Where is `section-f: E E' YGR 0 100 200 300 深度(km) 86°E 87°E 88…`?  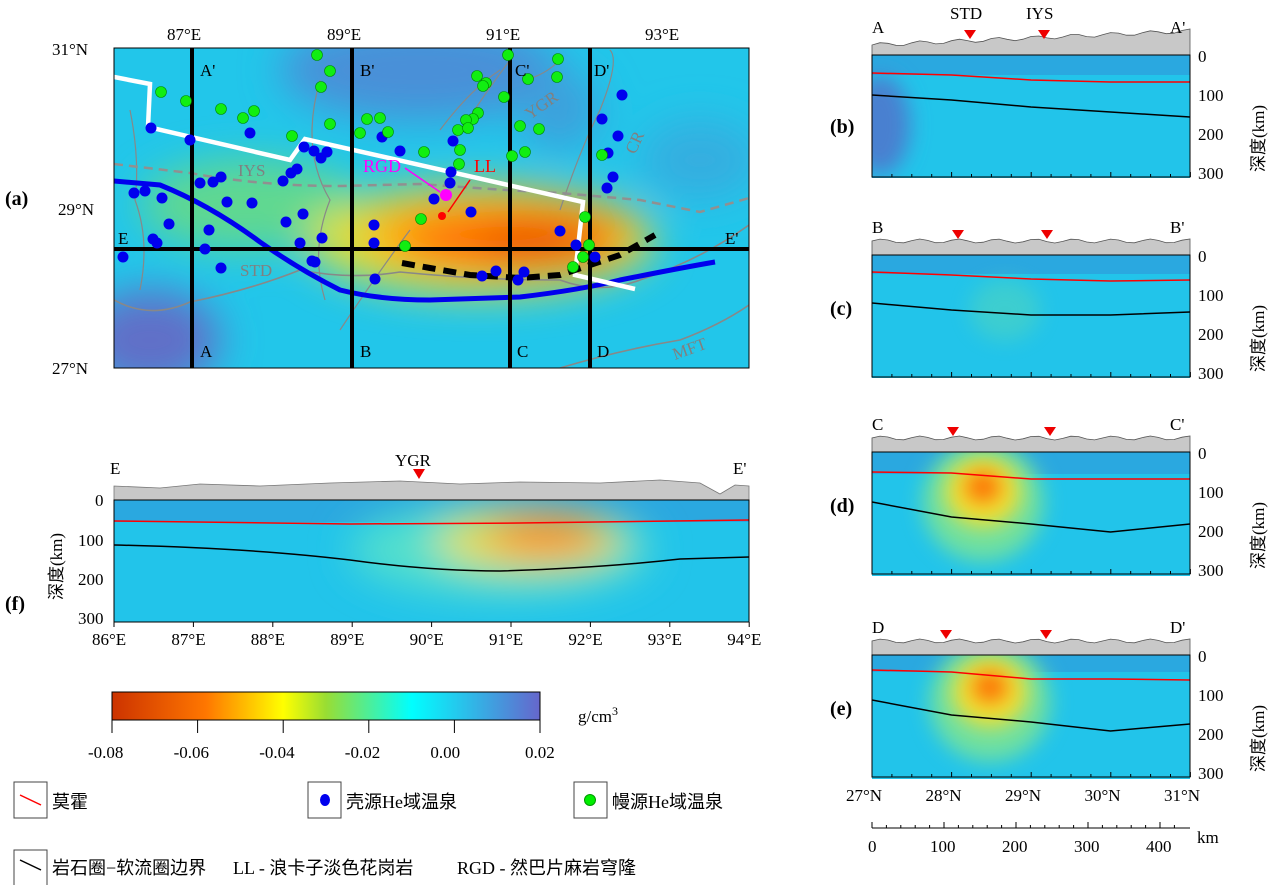
section-f: E E' YGR 0 100 200 300 深度(km) 86°E 87°E 88… is located at coordinates (383, 550).